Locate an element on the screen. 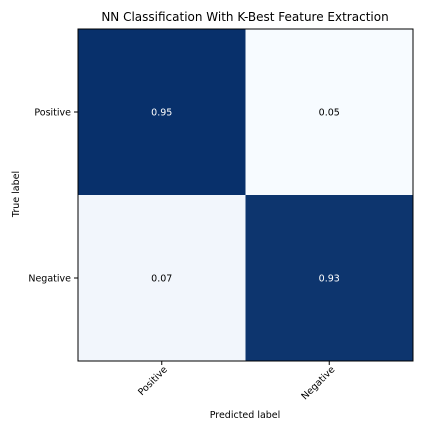  x-axis-label: Predicted label is located at coordinates (245, 415).